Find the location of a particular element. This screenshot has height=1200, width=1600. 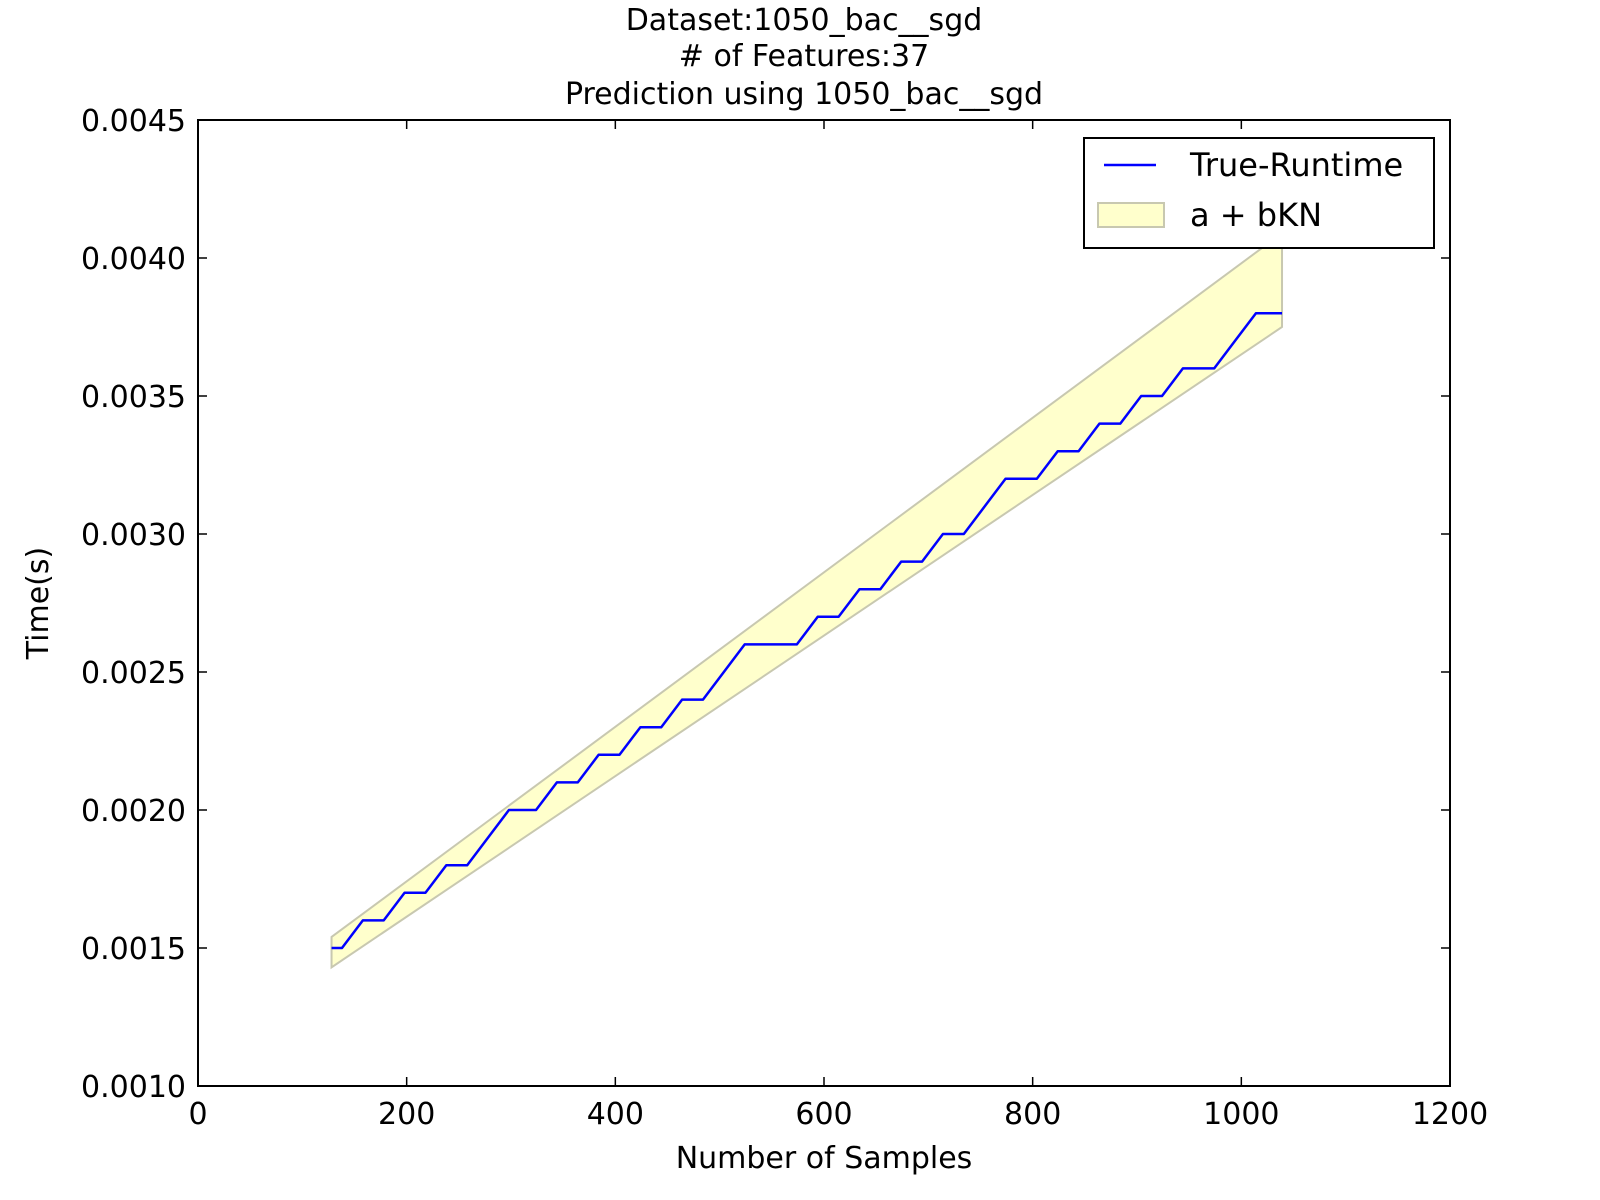

y-tick-label: 0.0020 is located at coordinates (133, 811).